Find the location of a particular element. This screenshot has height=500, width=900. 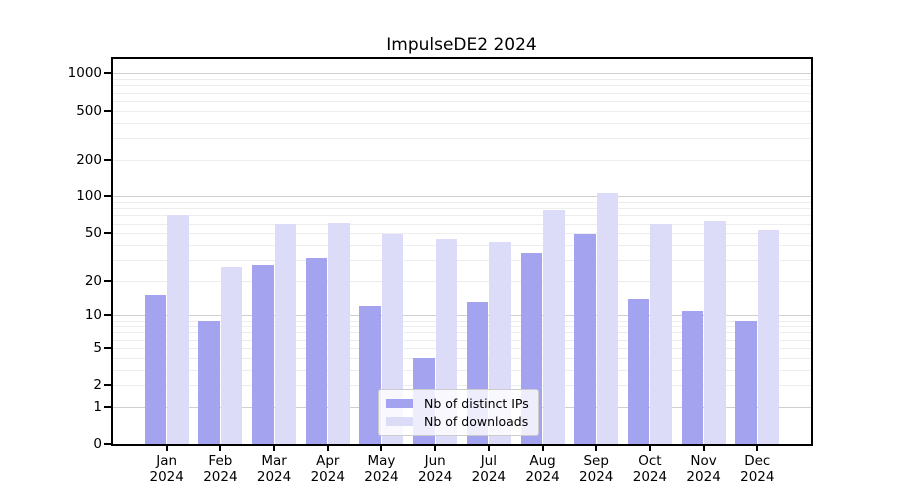

x-tick-month: Jun is located at coordinates (435, 461).